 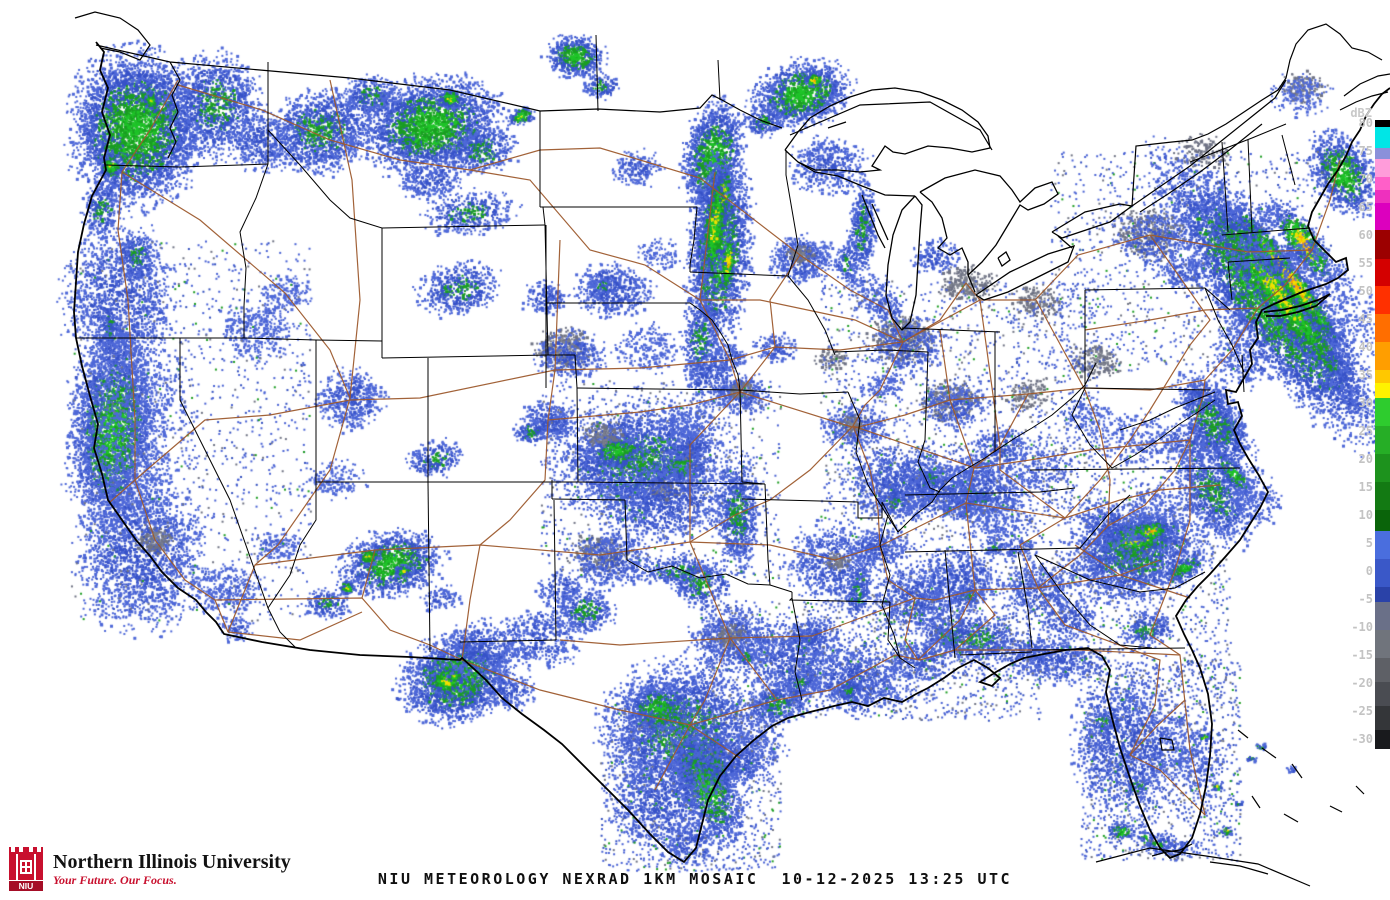 What do you see at coordinates (1369, 543) in the screenshot?
I see `colorbar-tick-label: 5` at bounding box center [1369, 543].